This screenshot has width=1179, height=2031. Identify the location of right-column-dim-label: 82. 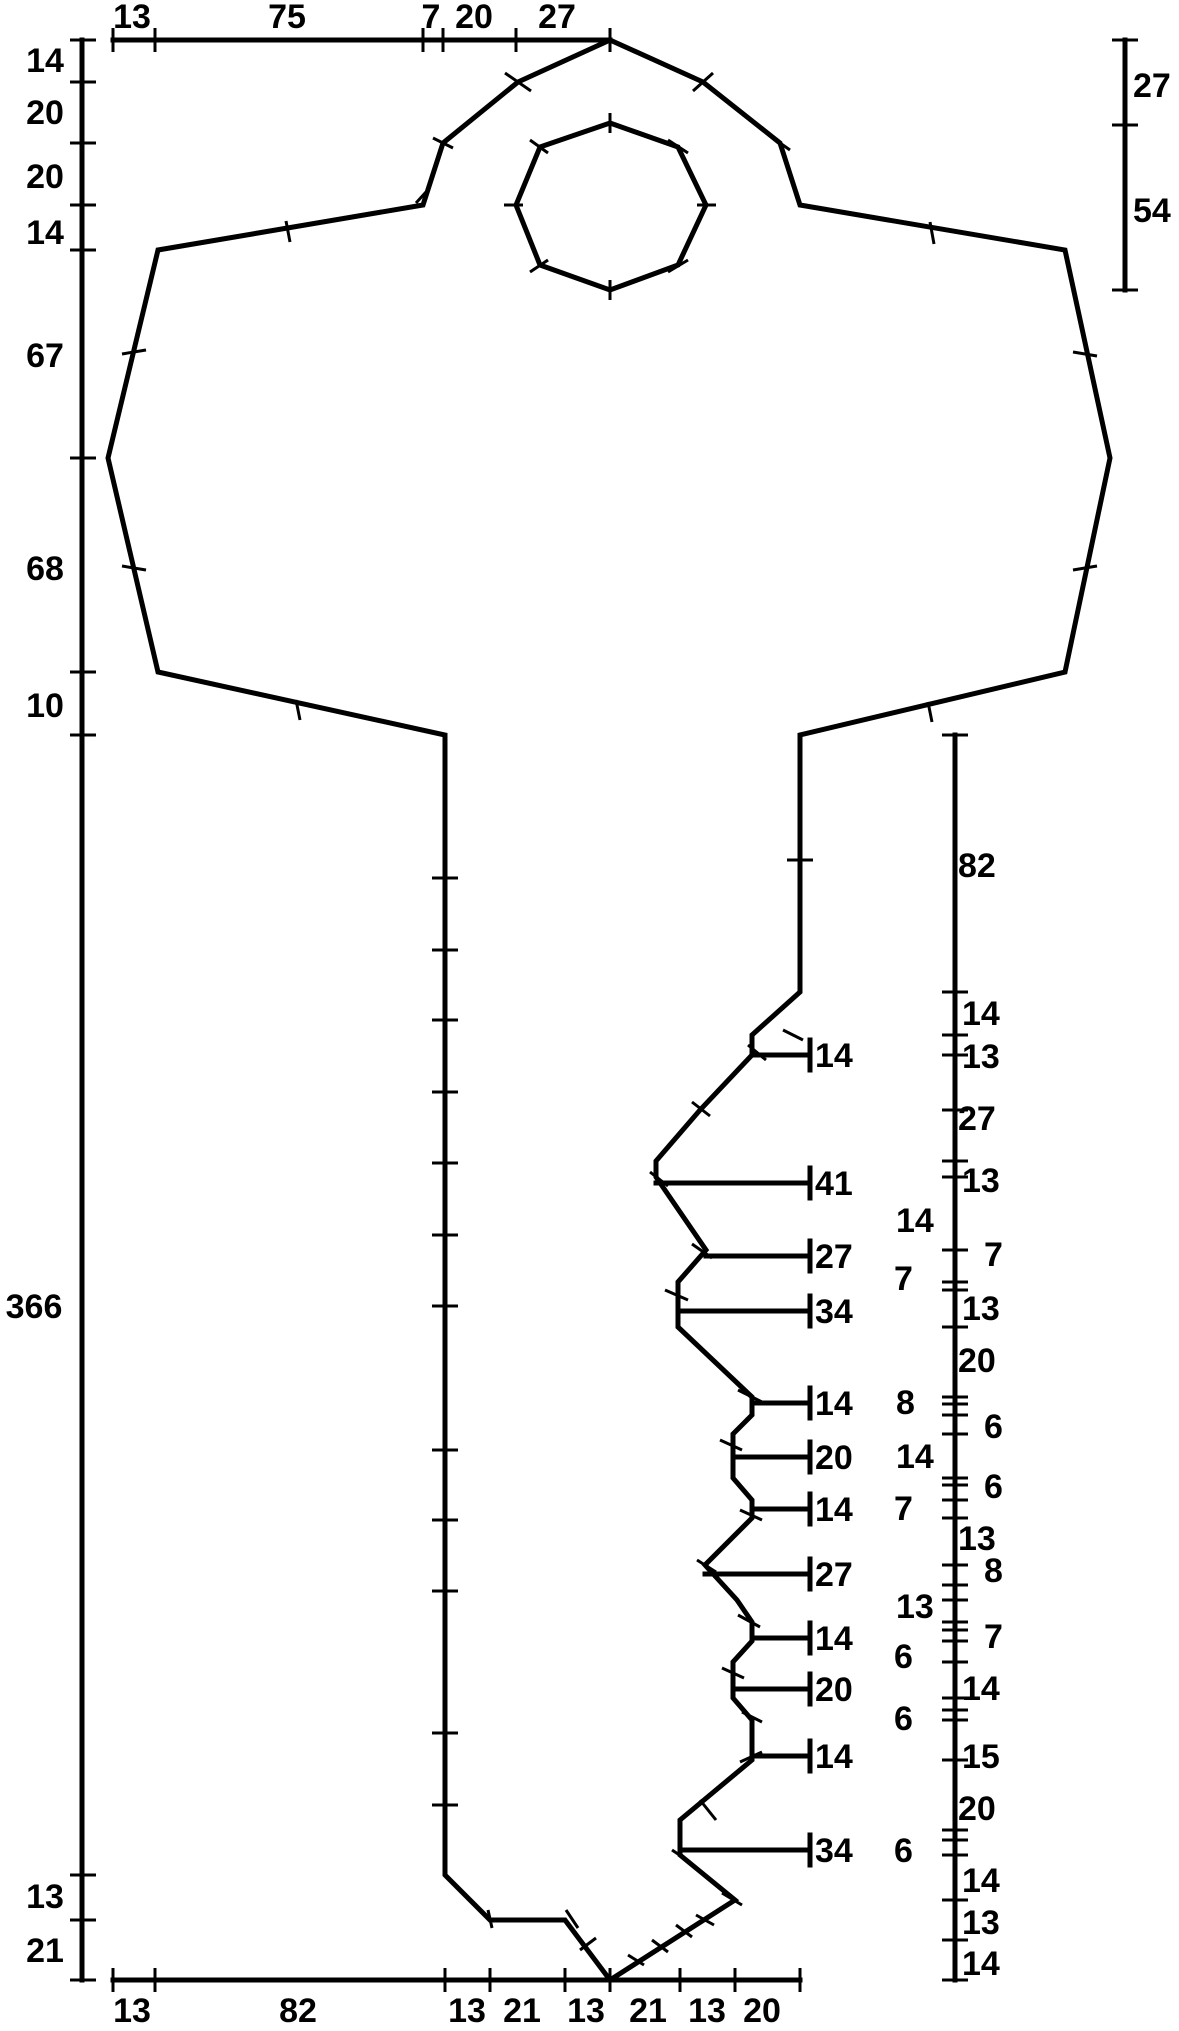
(977, 866).